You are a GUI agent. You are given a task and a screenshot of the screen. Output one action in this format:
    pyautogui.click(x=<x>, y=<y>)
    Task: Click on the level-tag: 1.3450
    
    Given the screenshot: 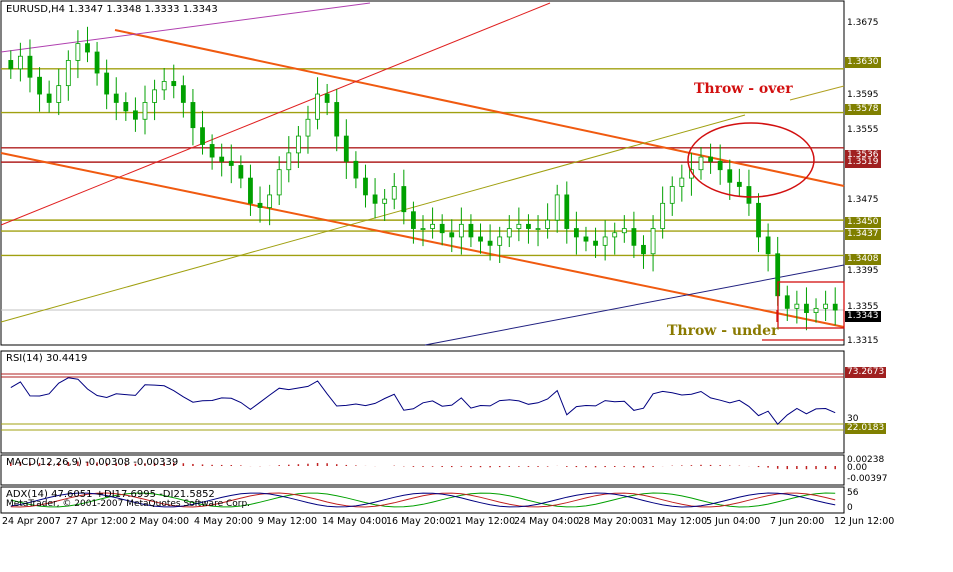 What is the action you would take?
    pyautogui.click(x=863, y=222)
    